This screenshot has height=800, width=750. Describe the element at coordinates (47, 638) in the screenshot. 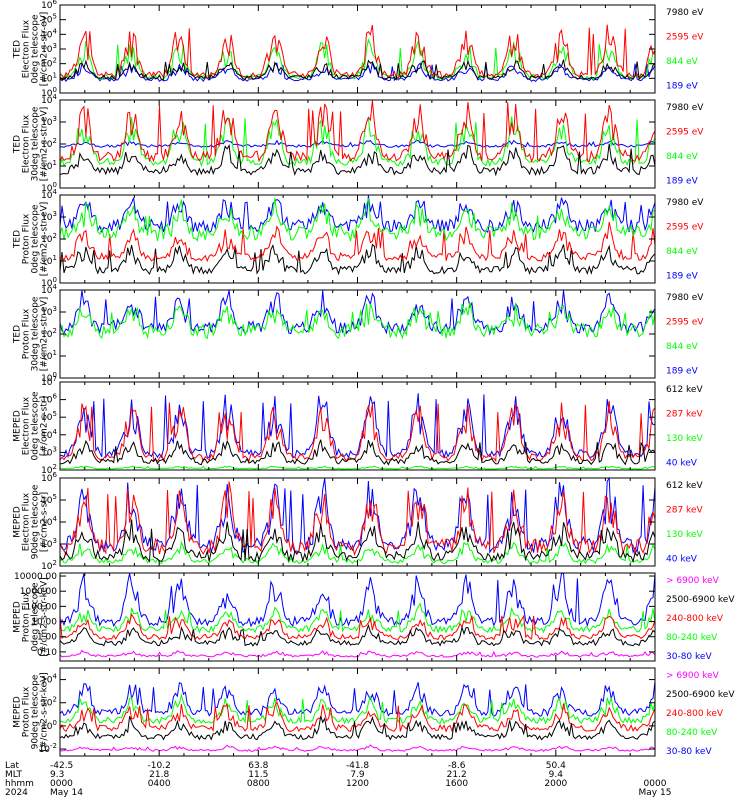

I see `y-tick-label: 1.00` at that location.